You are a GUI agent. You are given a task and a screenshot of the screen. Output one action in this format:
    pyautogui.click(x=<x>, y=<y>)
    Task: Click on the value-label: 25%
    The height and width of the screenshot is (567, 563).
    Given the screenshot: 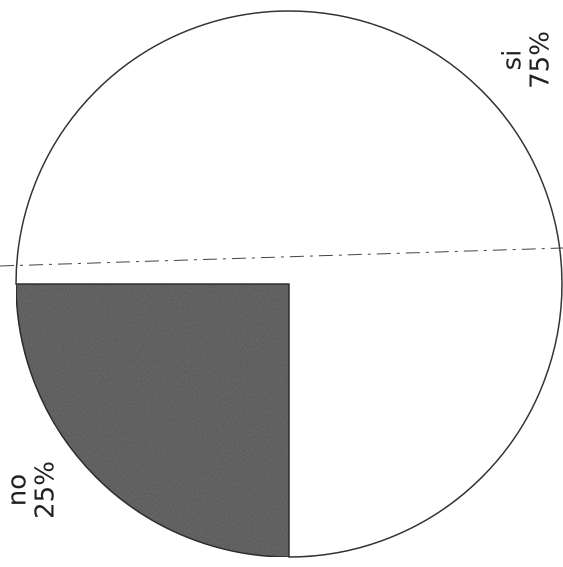 What is the action you would take?
    pyautogui.click(x=46, y=490)
    